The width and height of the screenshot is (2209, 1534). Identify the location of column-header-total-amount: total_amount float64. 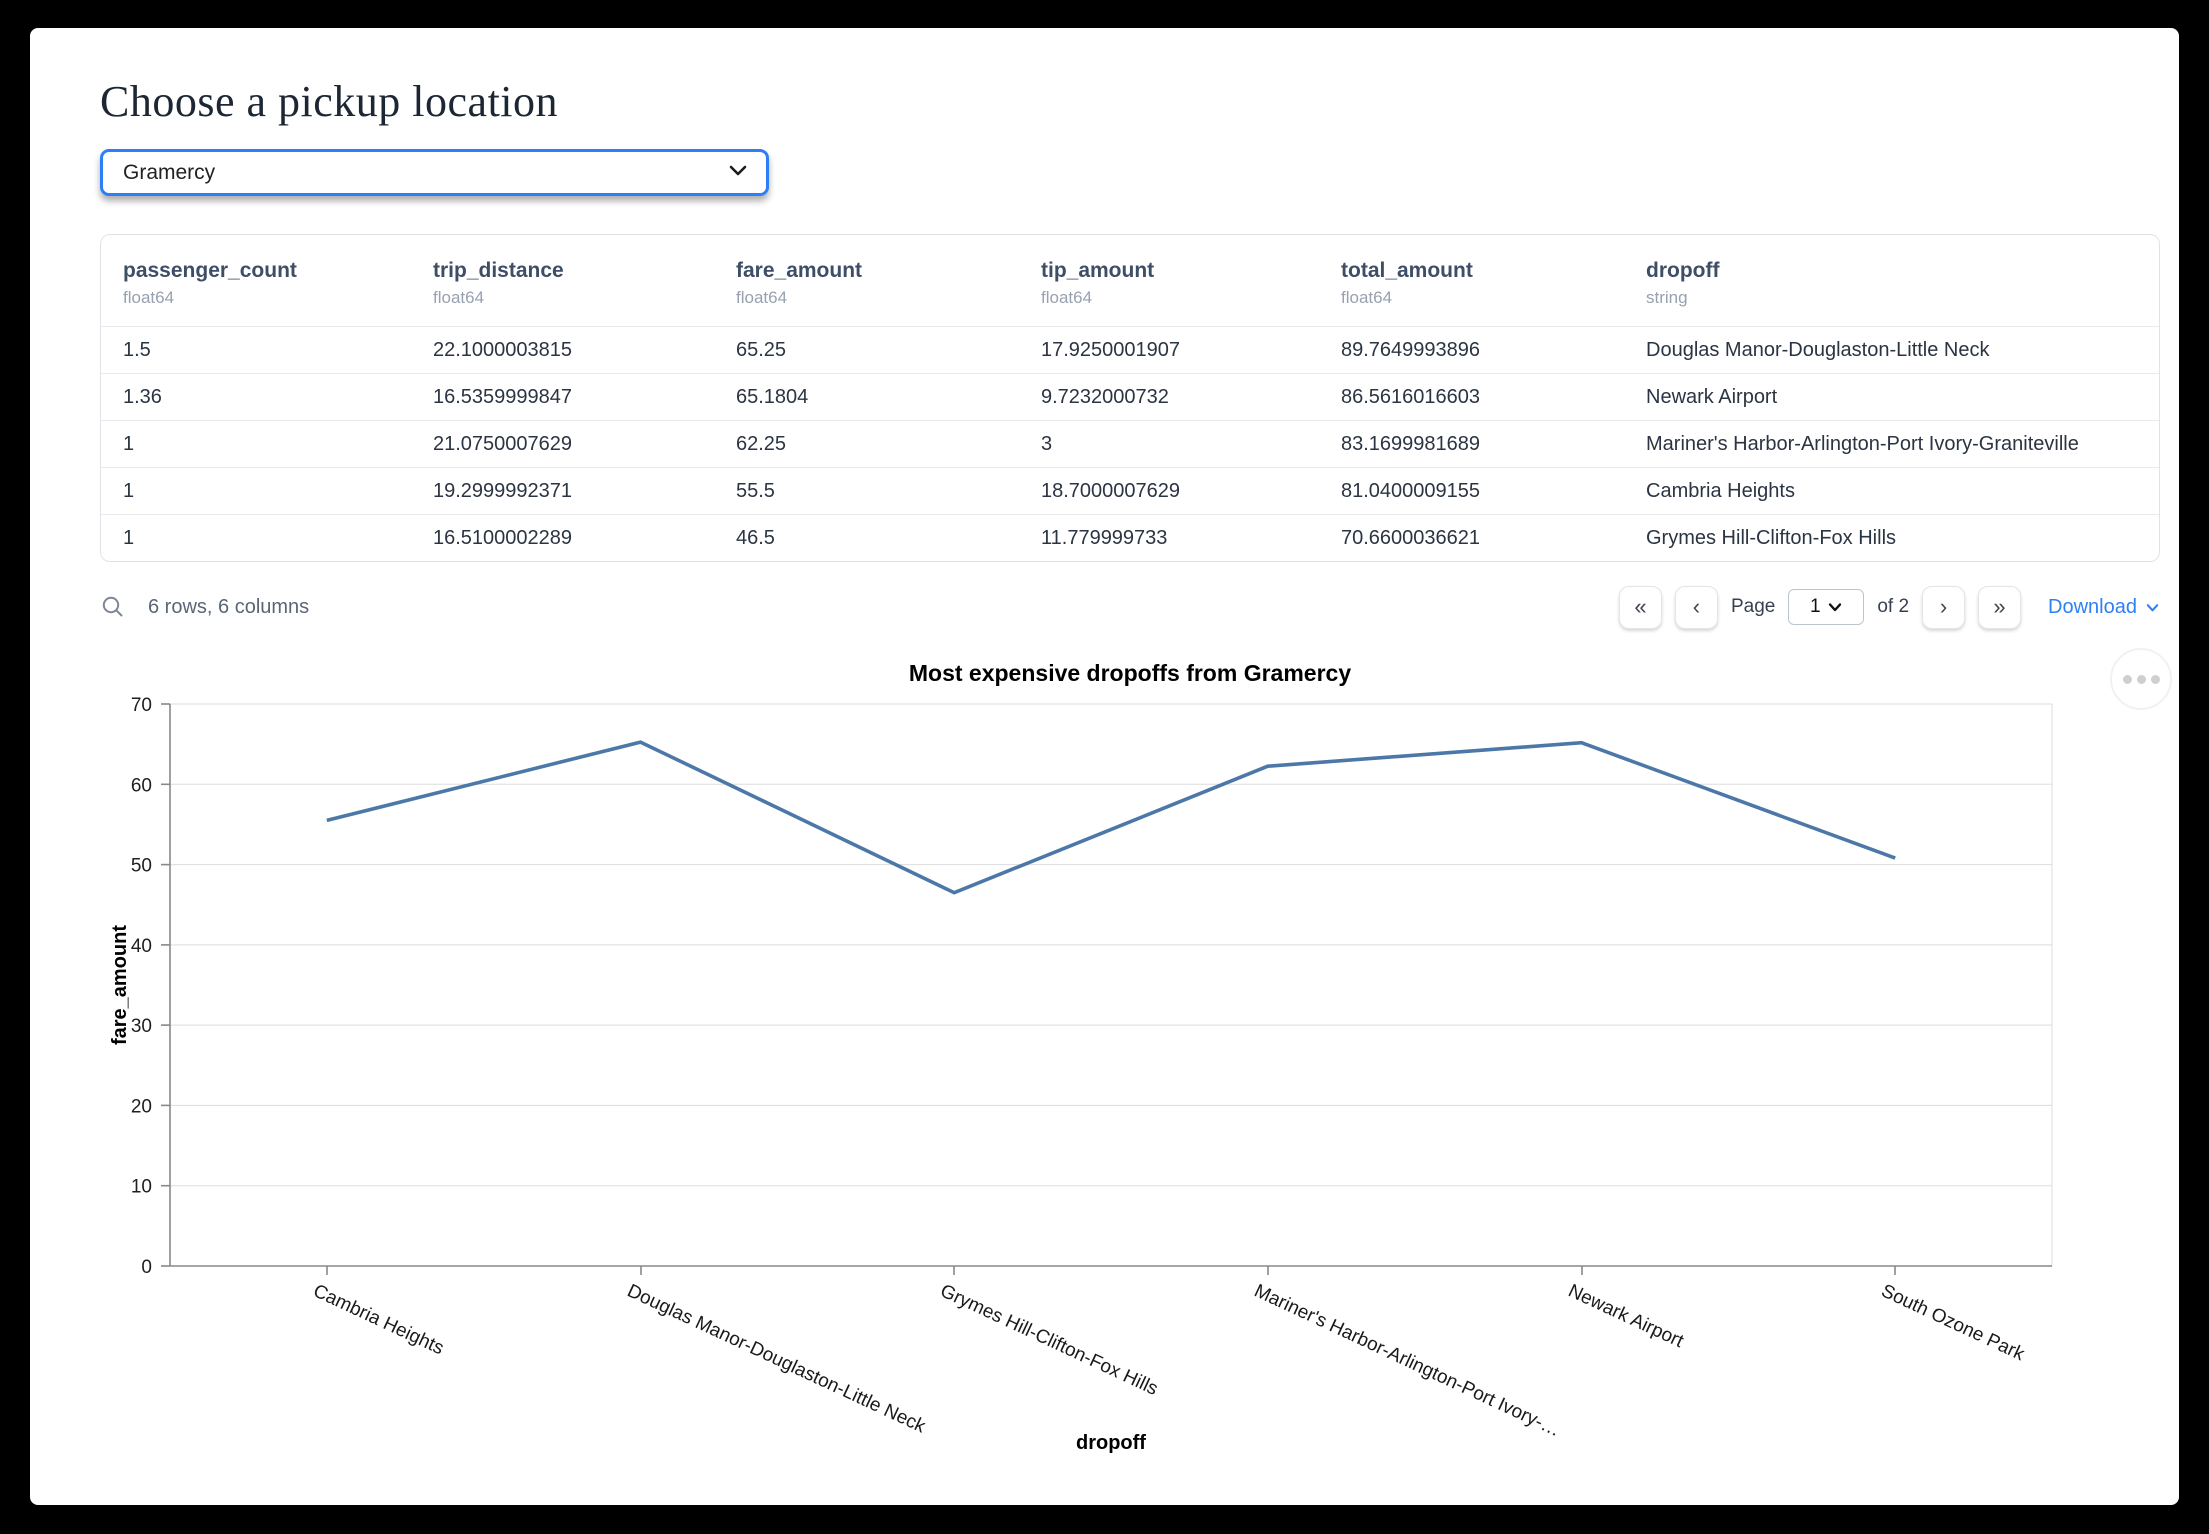
(1407, 283).